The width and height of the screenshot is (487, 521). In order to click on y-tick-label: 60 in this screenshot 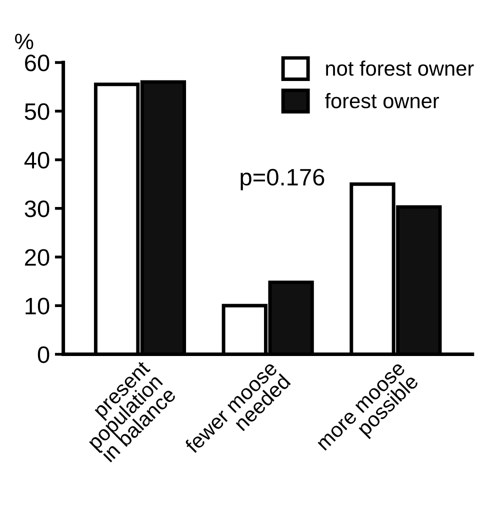, I will do `click(37, 63)`.